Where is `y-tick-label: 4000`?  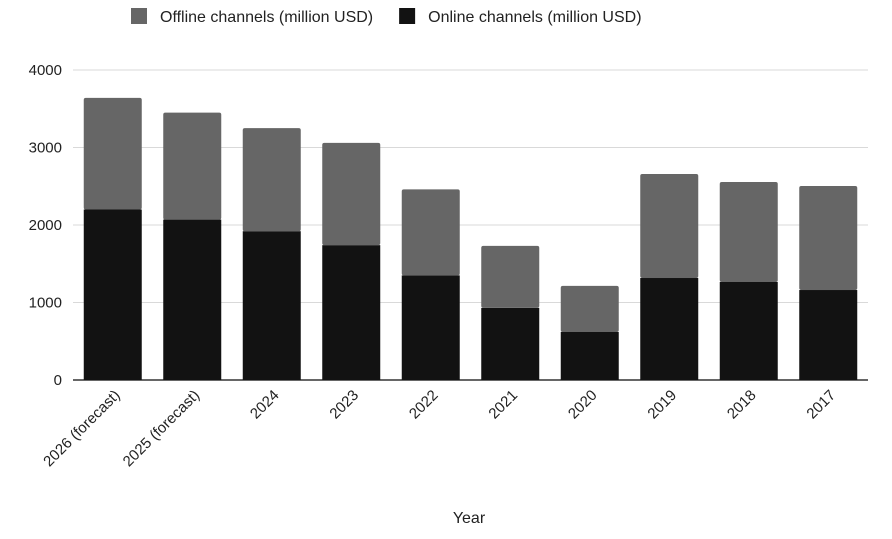
y-tick-label: 4000 is located at coordinates (45, 70).